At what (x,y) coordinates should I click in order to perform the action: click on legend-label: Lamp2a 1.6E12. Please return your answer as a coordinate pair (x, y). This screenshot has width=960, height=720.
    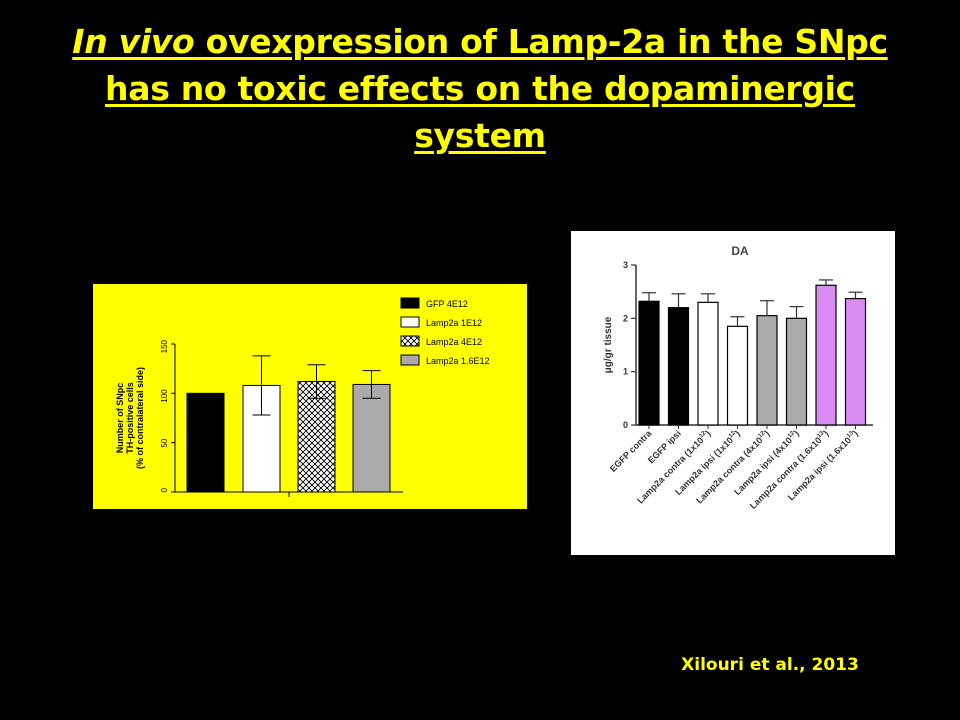
    Looking at the image, I should click on (458, 361).